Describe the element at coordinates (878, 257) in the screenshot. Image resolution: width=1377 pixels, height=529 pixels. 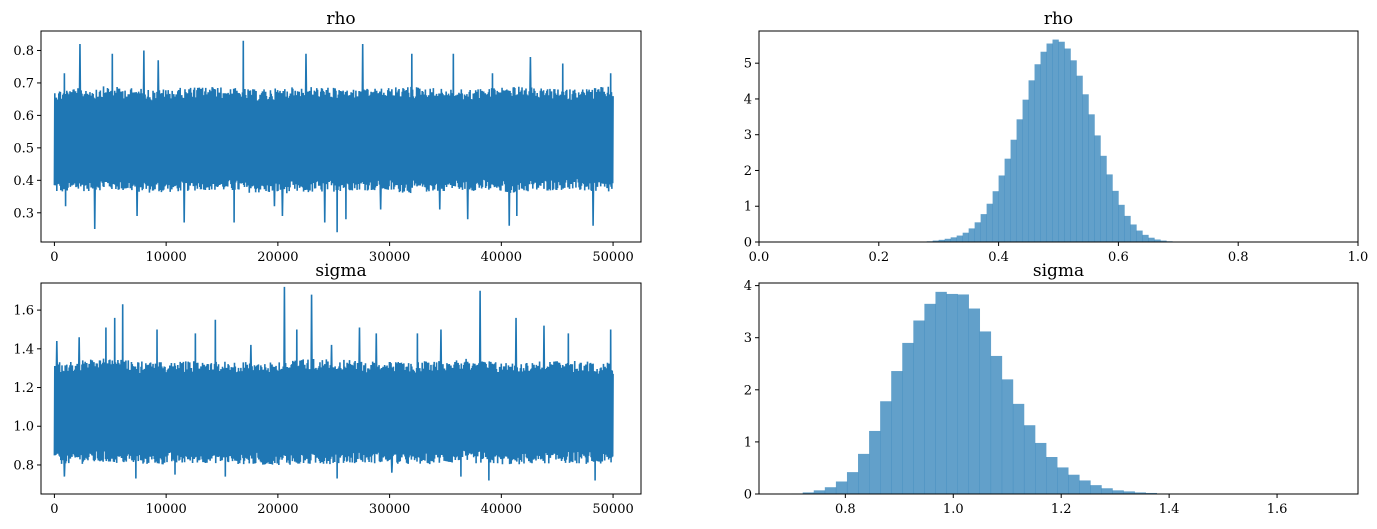
I see `x-tick-label: 0.2` at that location.